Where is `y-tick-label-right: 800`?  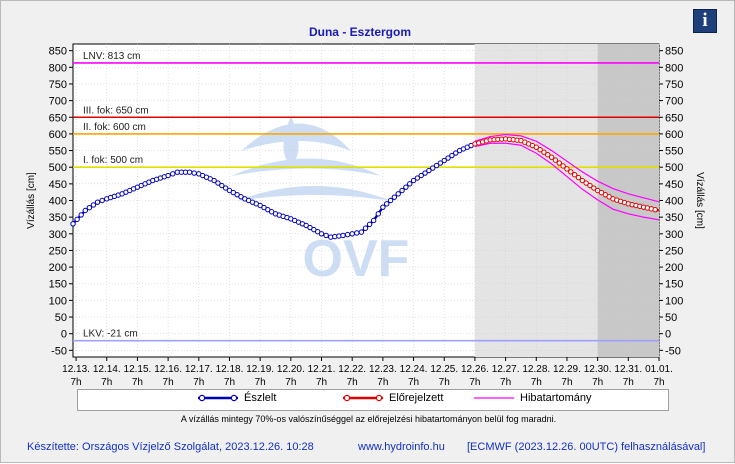
y-tick-label-right: 800 is located at coordinates (674, 68).